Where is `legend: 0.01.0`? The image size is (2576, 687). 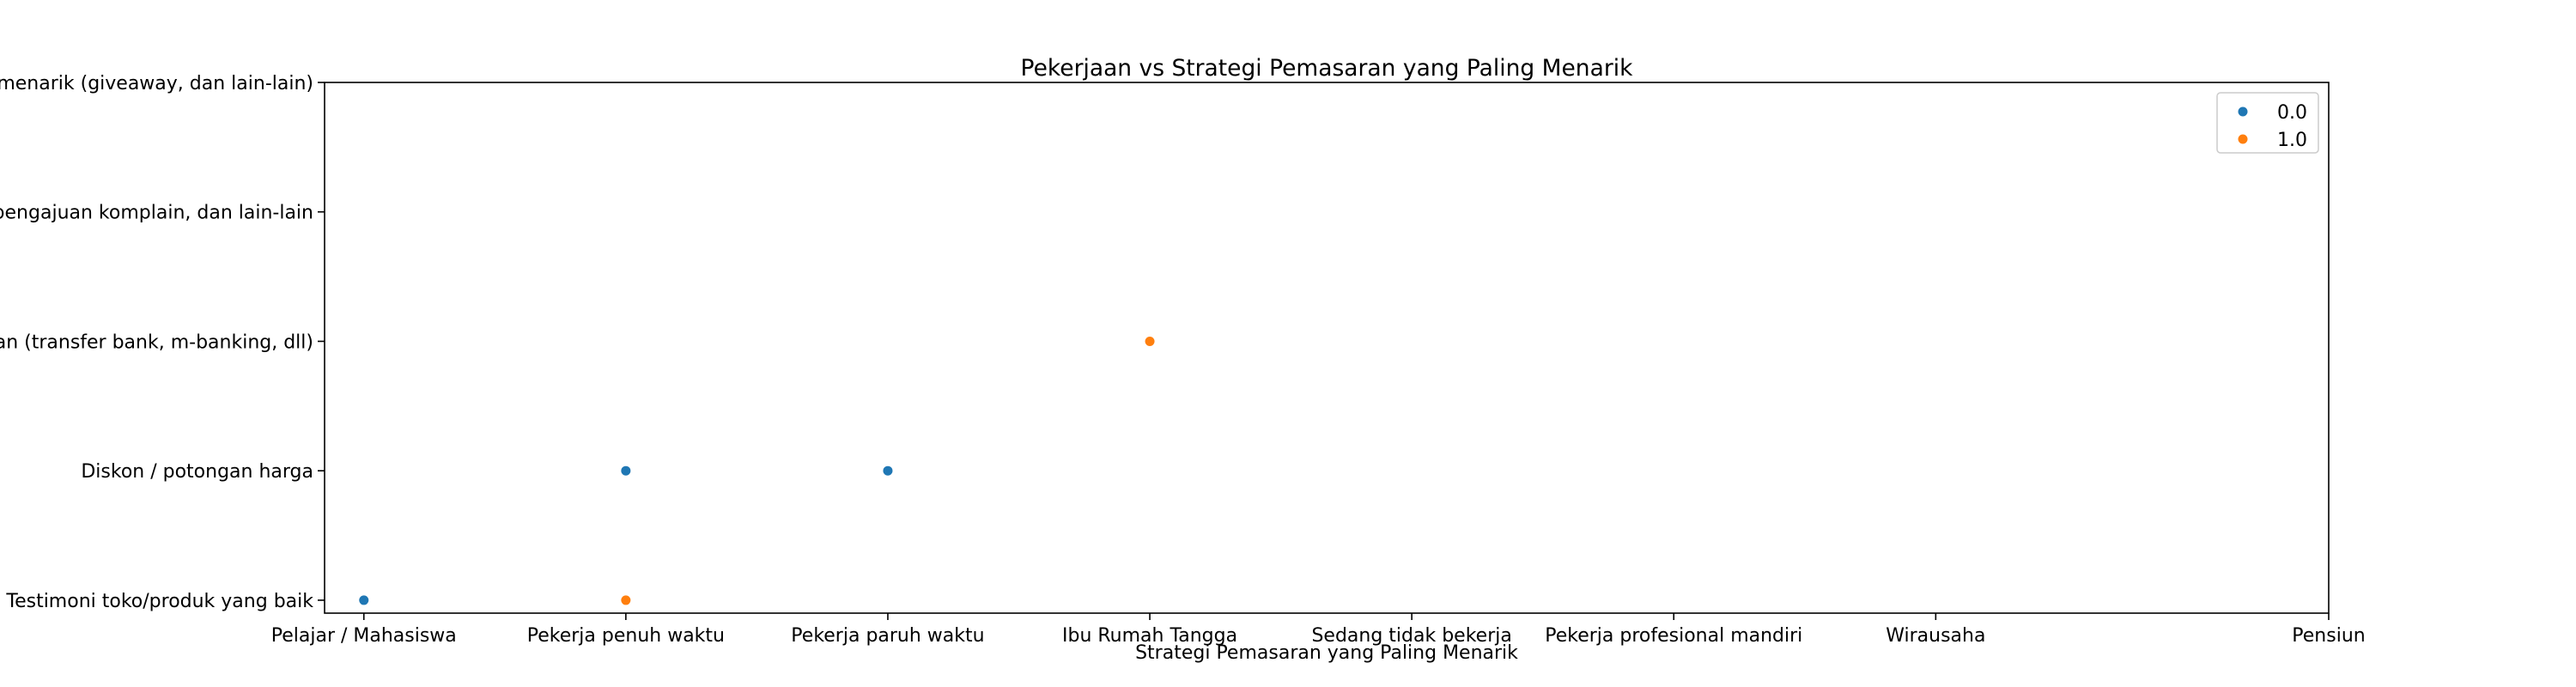
legend: 0.01.0 is located at coordinates (2267, 123).